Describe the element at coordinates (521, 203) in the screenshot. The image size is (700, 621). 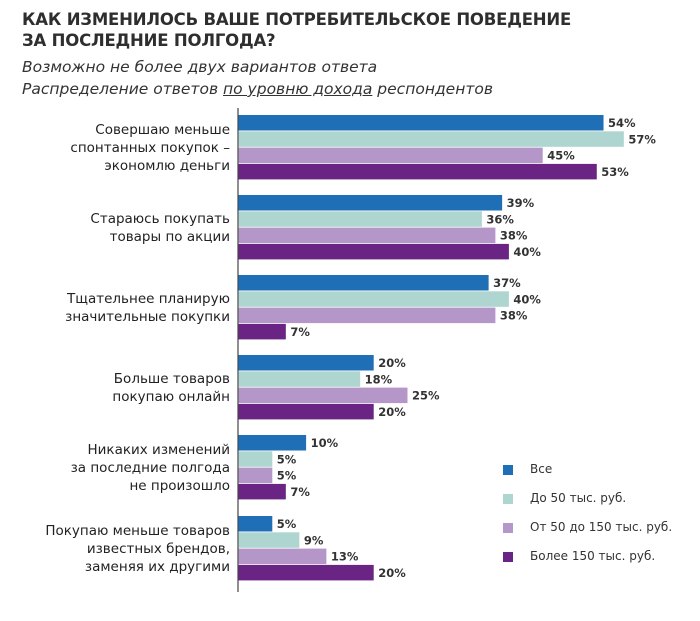
I see `data-label: 39%` at that location.